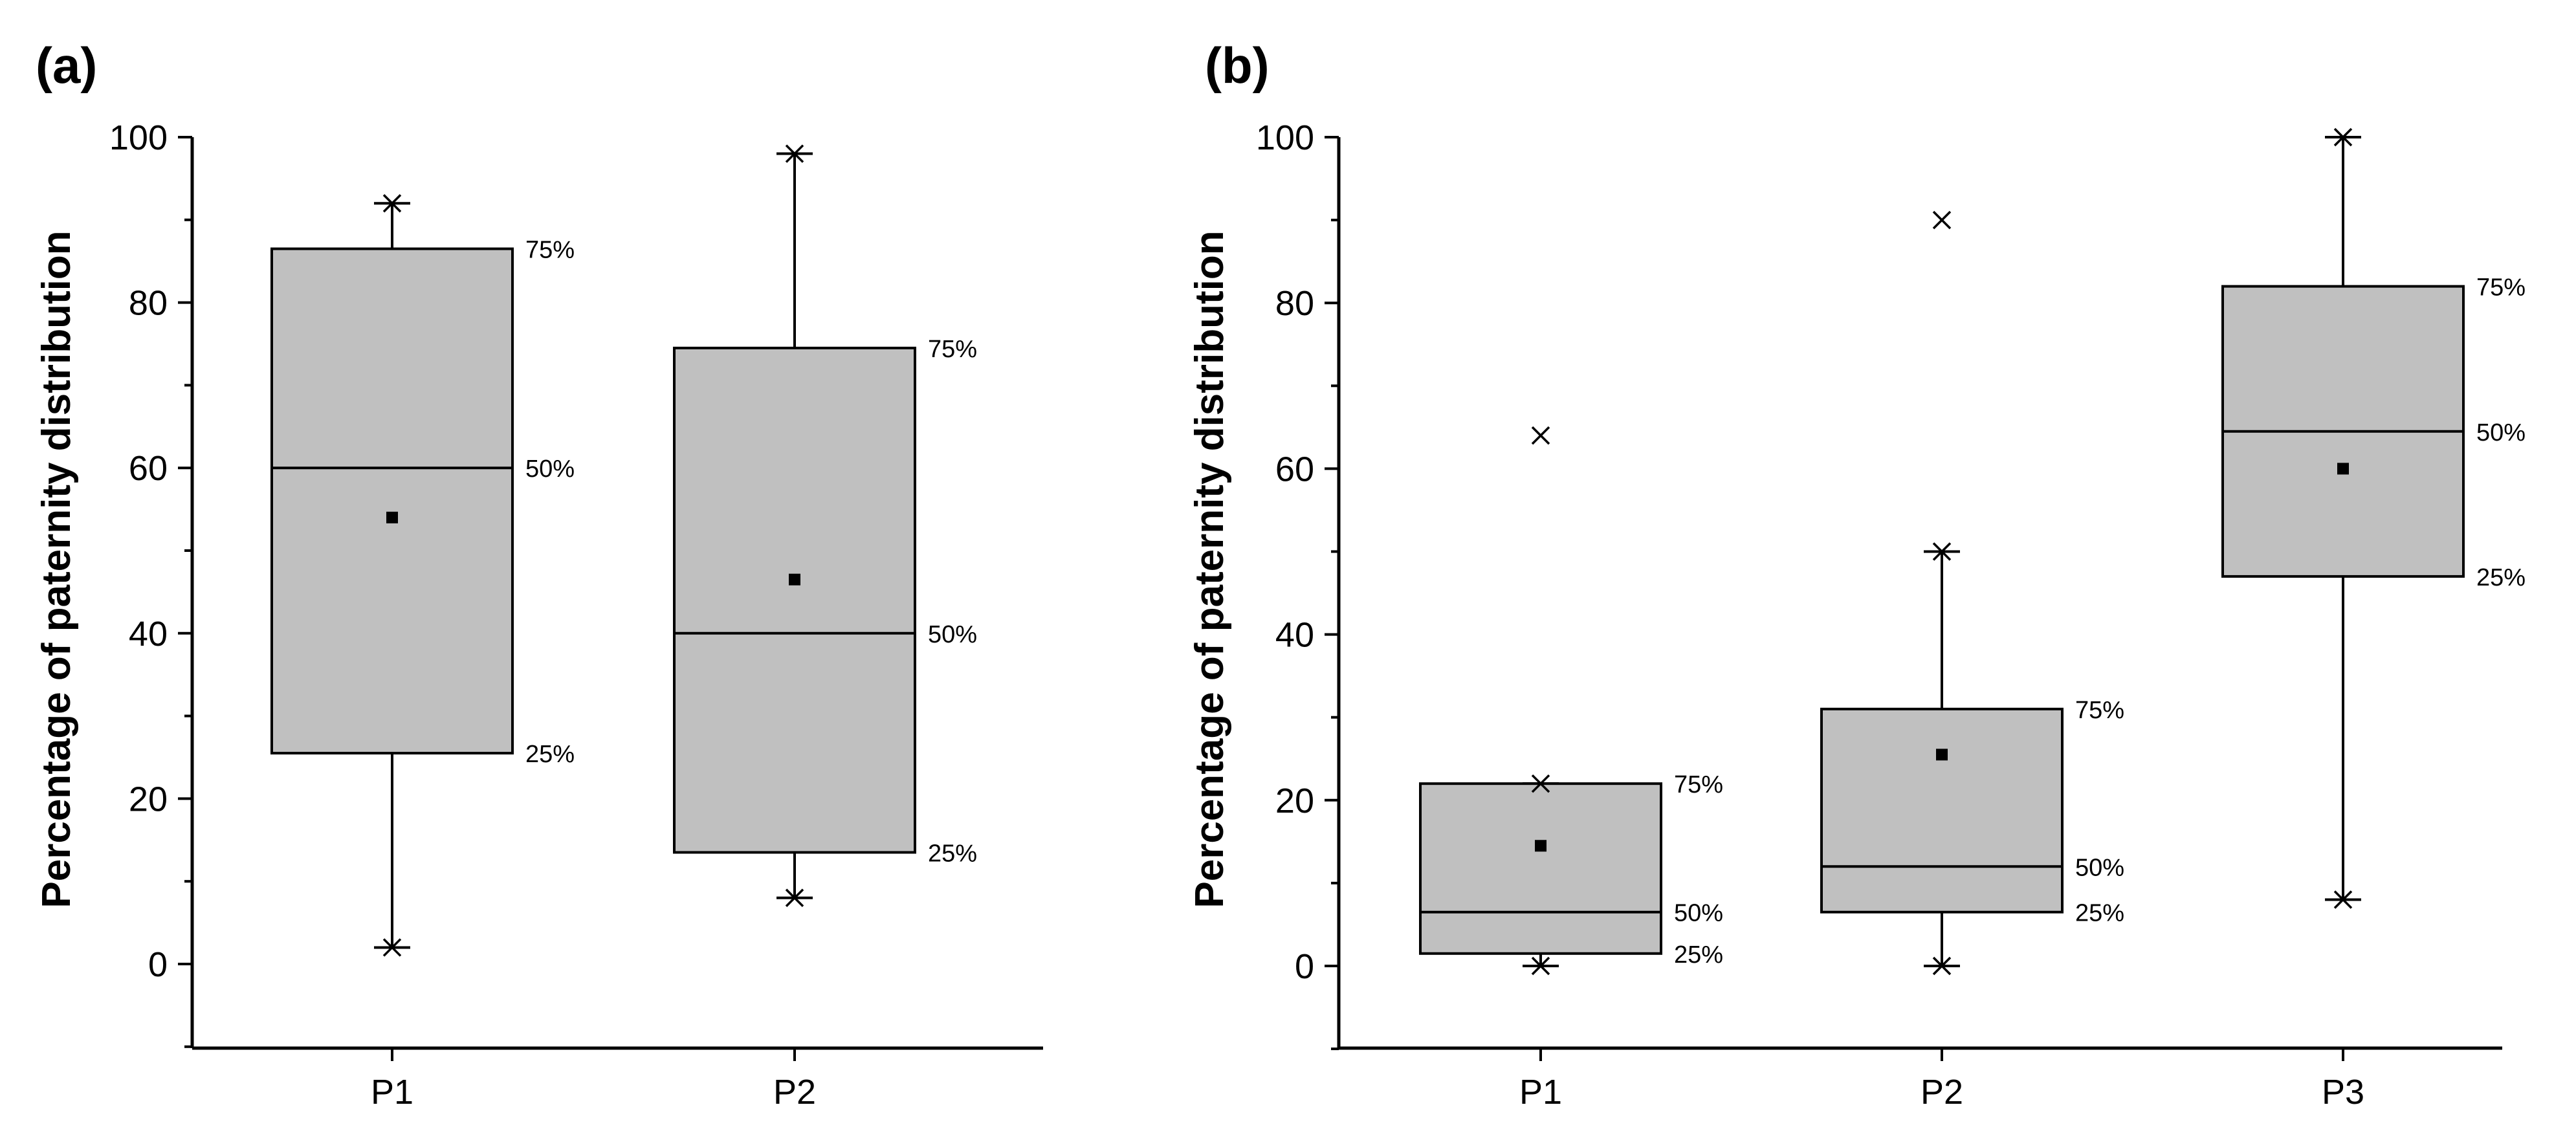 Image resolution: width=2576 pixels, height=1129 pixels. I want to click on panel-label: (a), so click(66, 65).